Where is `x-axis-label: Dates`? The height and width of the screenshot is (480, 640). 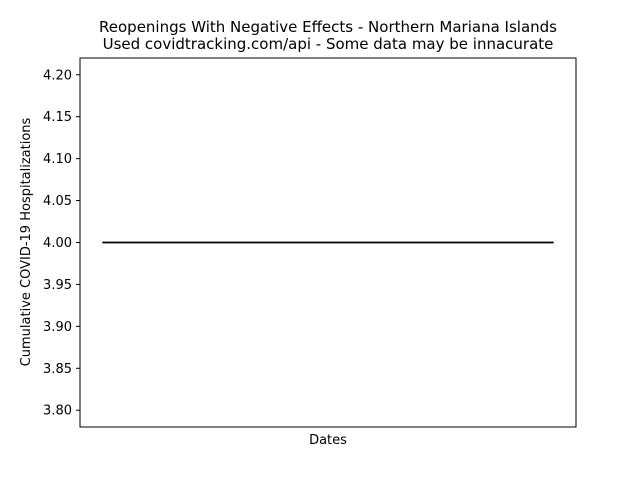
x-axis-label: Dates is located at coordinates (328, 440).